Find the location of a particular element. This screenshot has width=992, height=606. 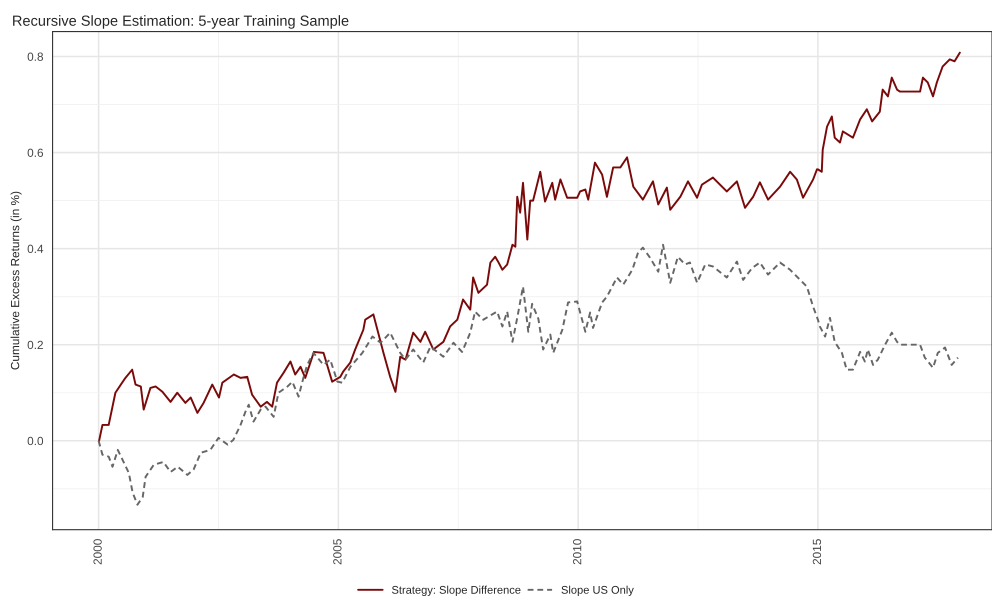

x-tick-label: 2010 is located at coordinates (577, 551).